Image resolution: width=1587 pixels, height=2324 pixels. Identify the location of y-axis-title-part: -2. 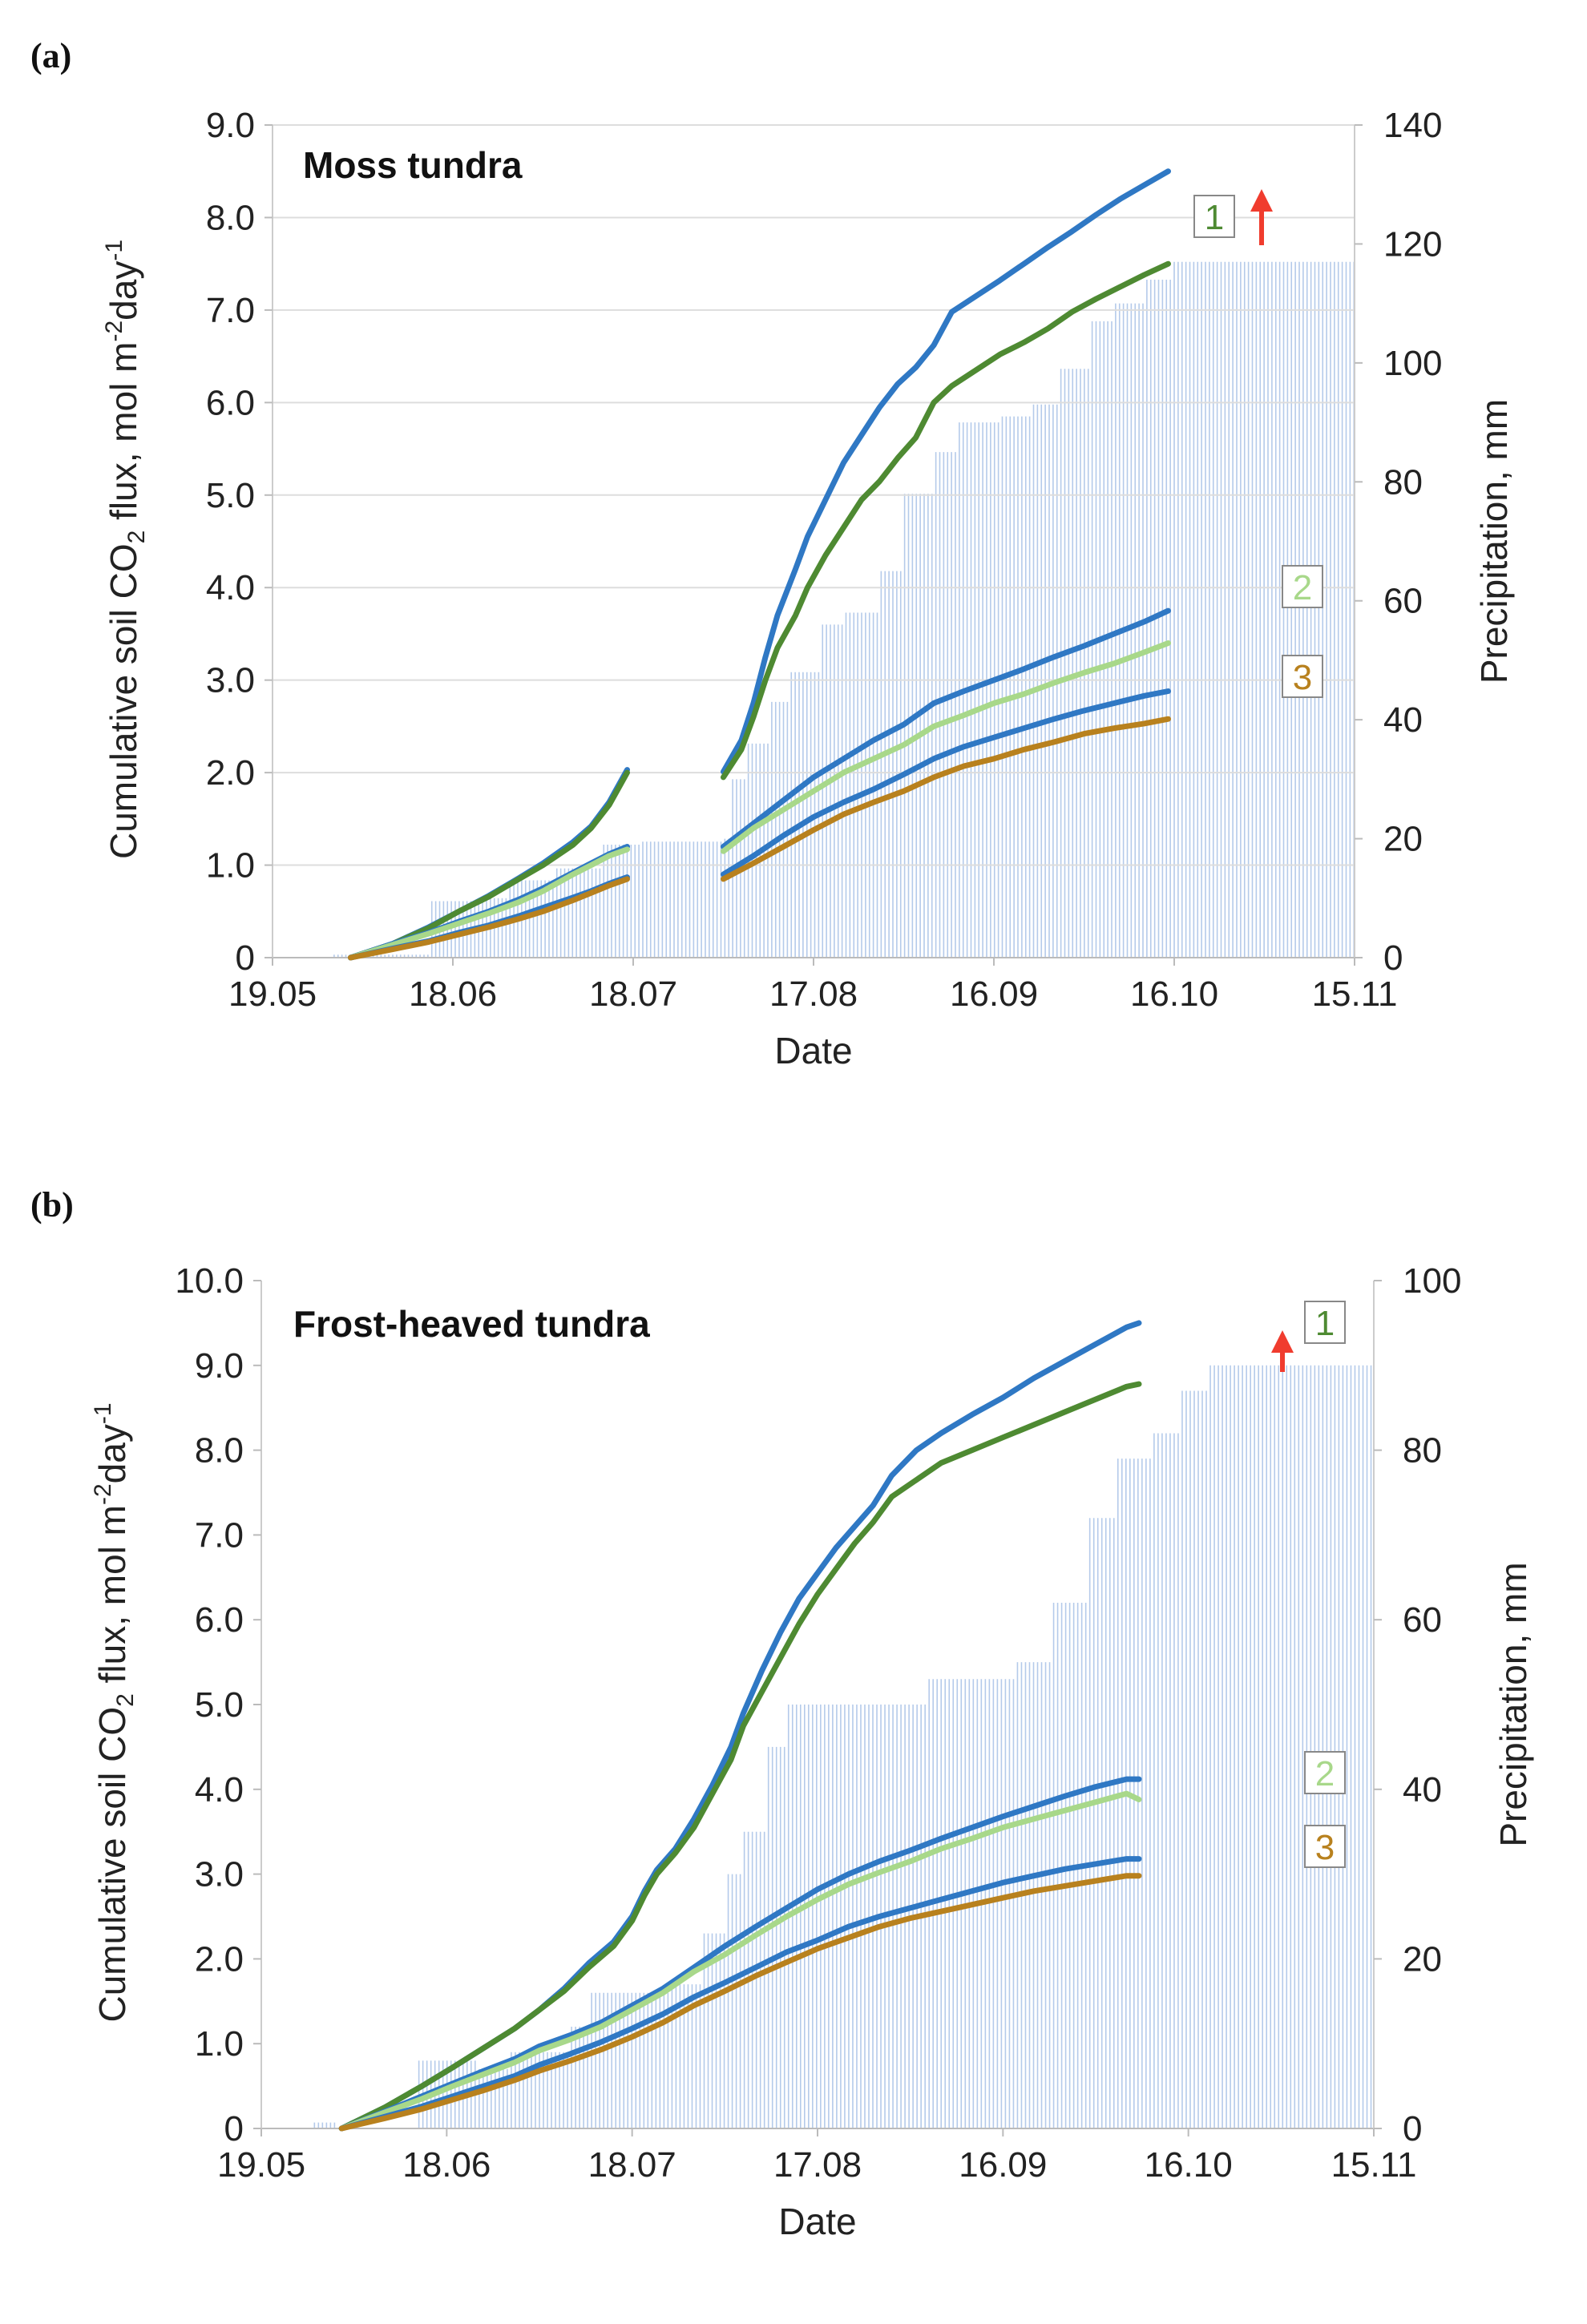
(103, 1494).